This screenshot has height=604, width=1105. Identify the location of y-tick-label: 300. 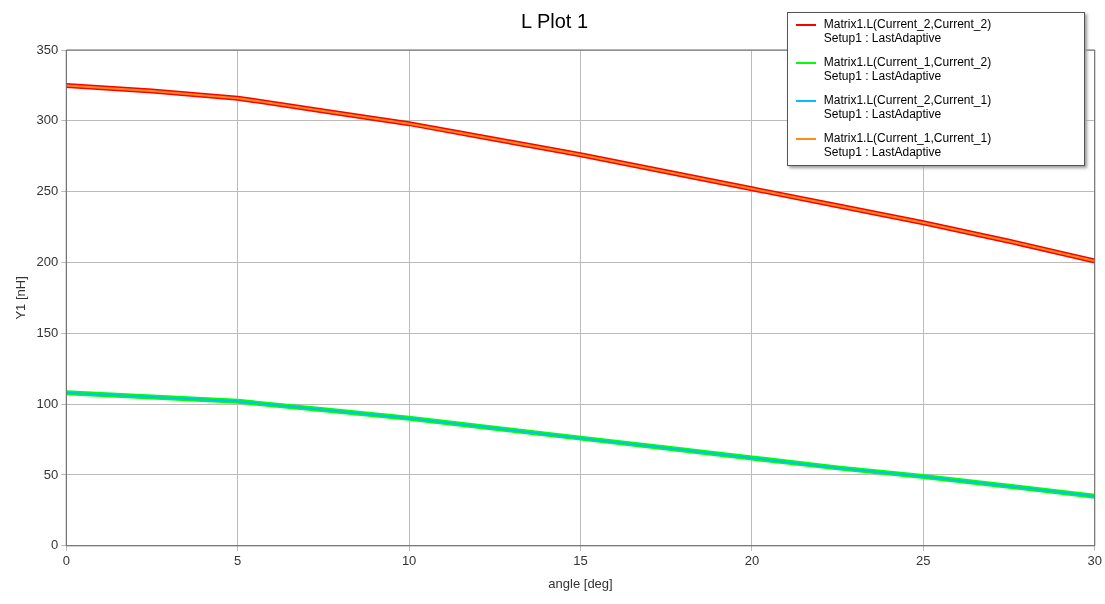
(47, 120).